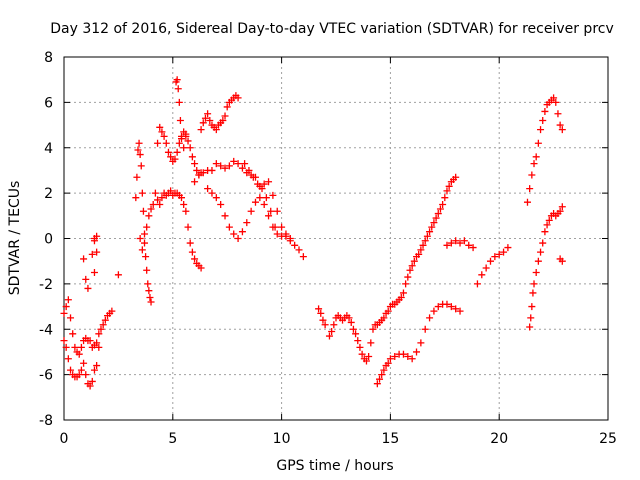 The width and height of the screenshot is (640, 480). I want to click on y-tick-label: 4, so click(48, 149).